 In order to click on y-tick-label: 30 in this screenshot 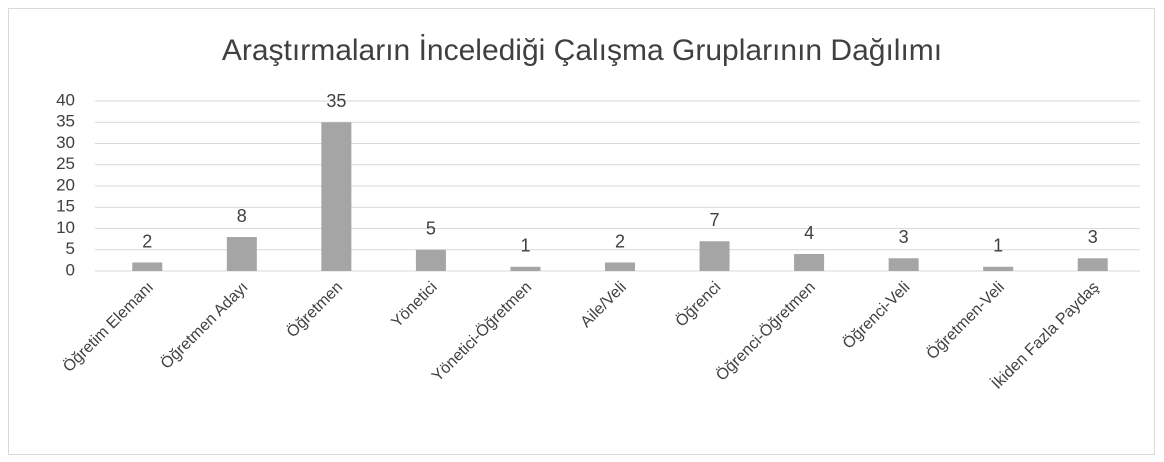, I will do `click(65, 142)`.